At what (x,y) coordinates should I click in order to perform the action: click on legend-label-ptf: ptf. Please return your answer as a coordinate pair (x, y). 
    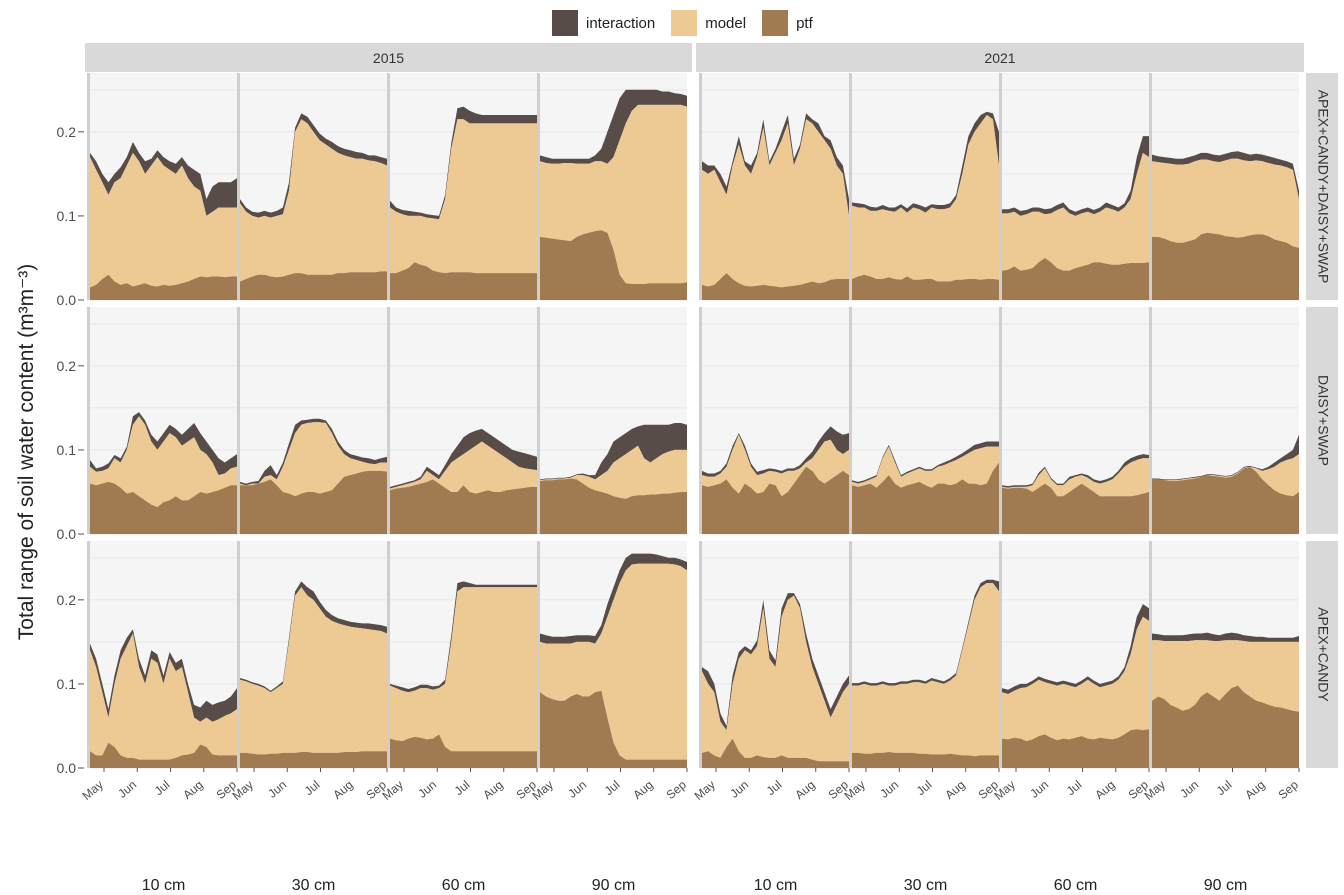
    Looking at the image, I should click on (804, 23).